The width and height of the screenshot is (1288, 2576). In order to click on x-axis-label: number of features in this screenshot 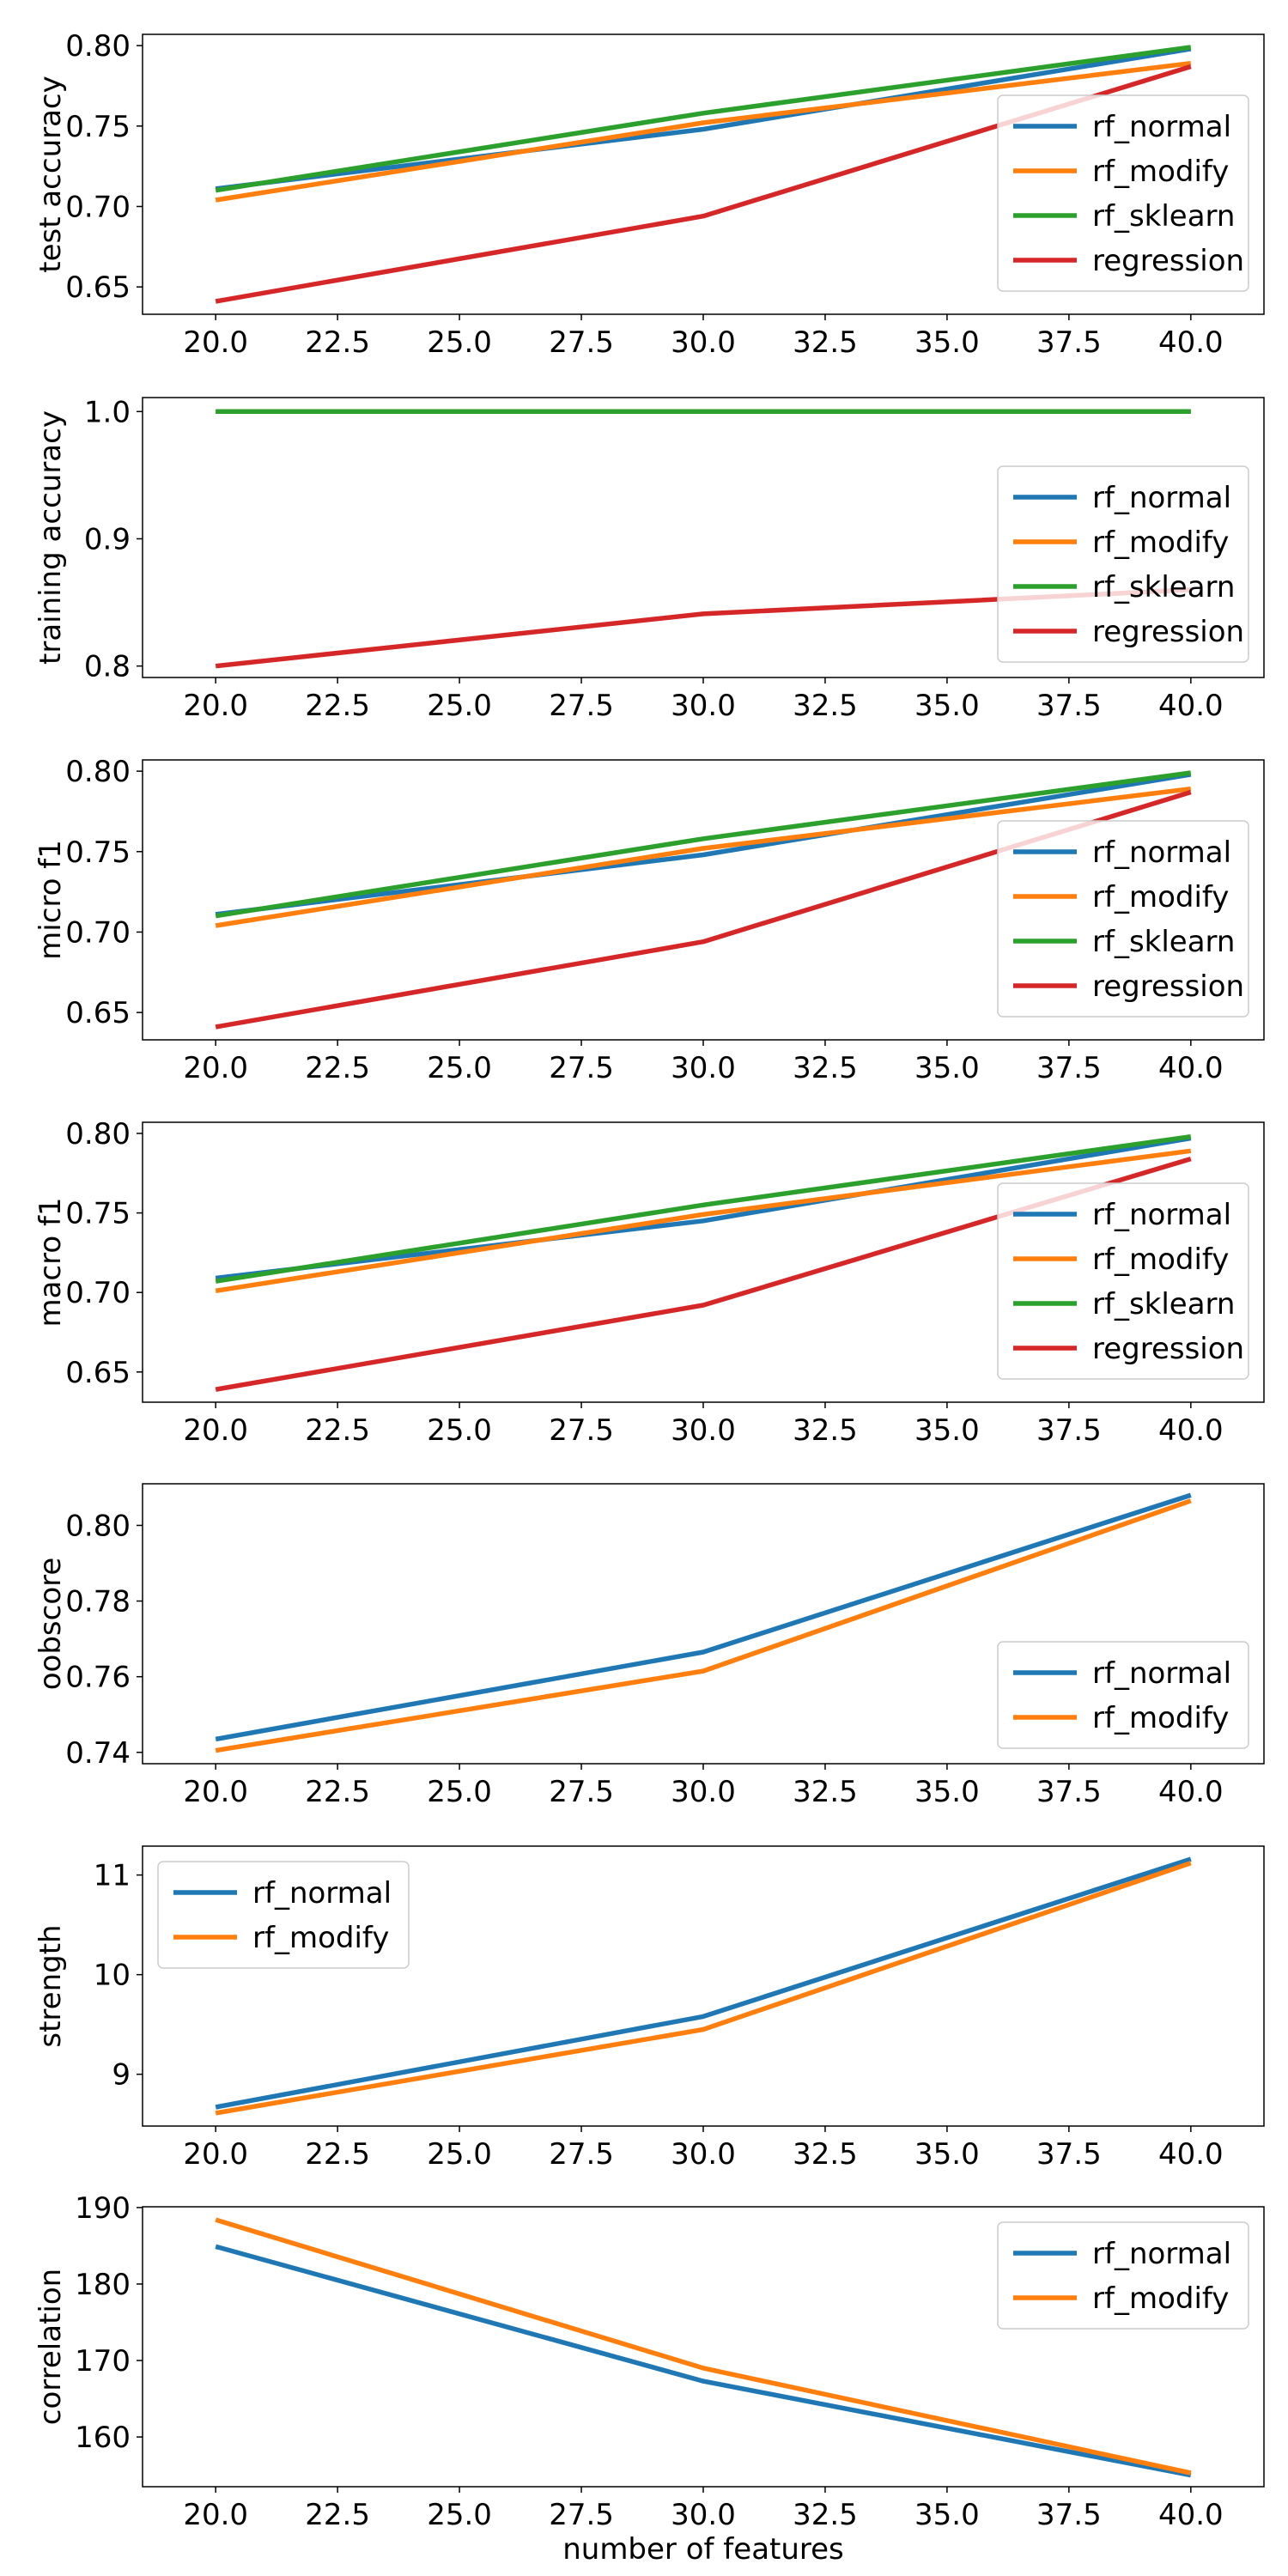, I will do `click(703, 2550)`.